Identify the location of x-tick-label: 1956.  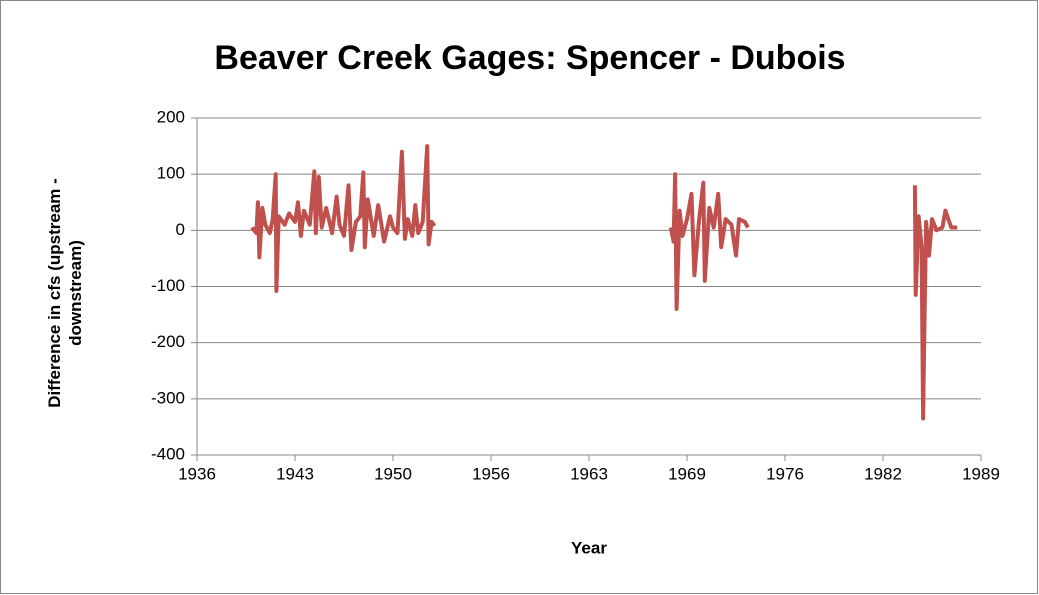
(491, 473).